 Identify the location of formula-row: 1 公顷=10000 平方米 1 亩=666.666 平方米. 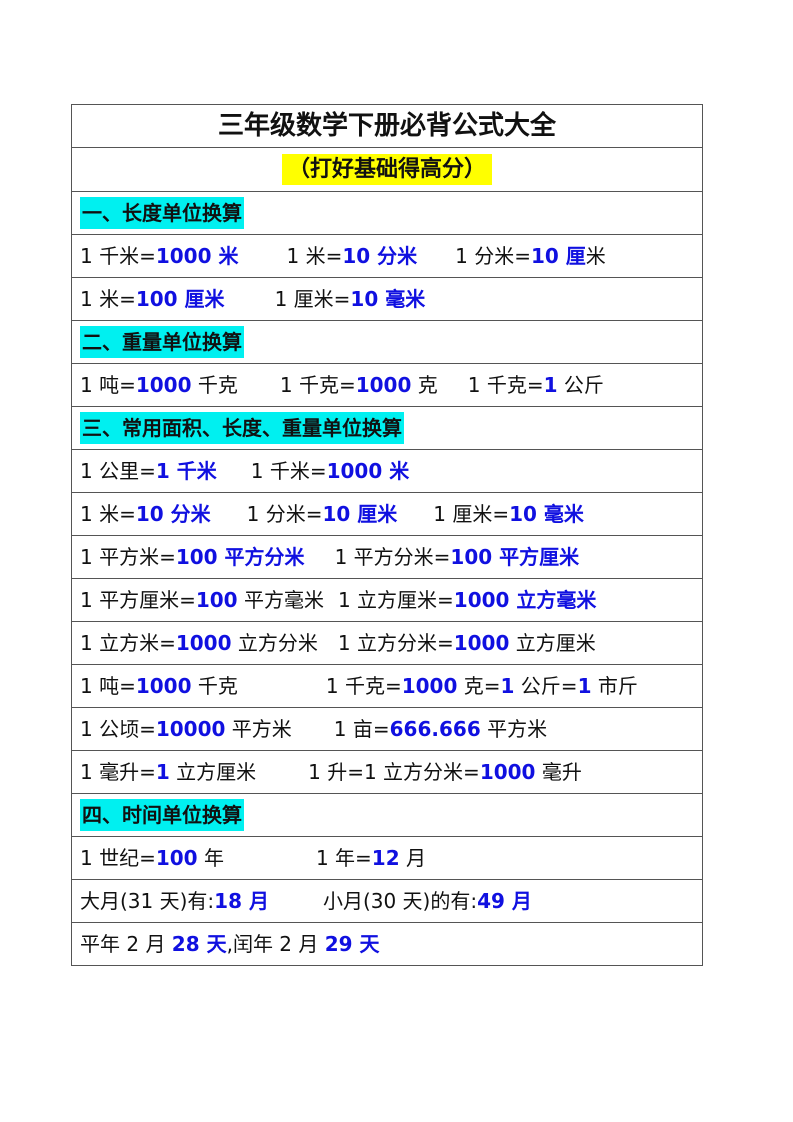
(387, 729).